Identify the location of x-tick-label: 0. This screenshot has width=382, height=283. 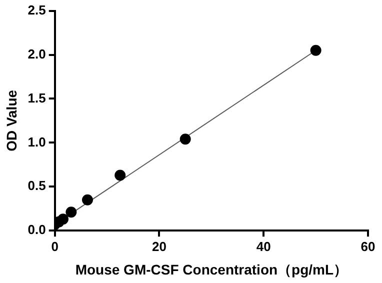
(54, 246).